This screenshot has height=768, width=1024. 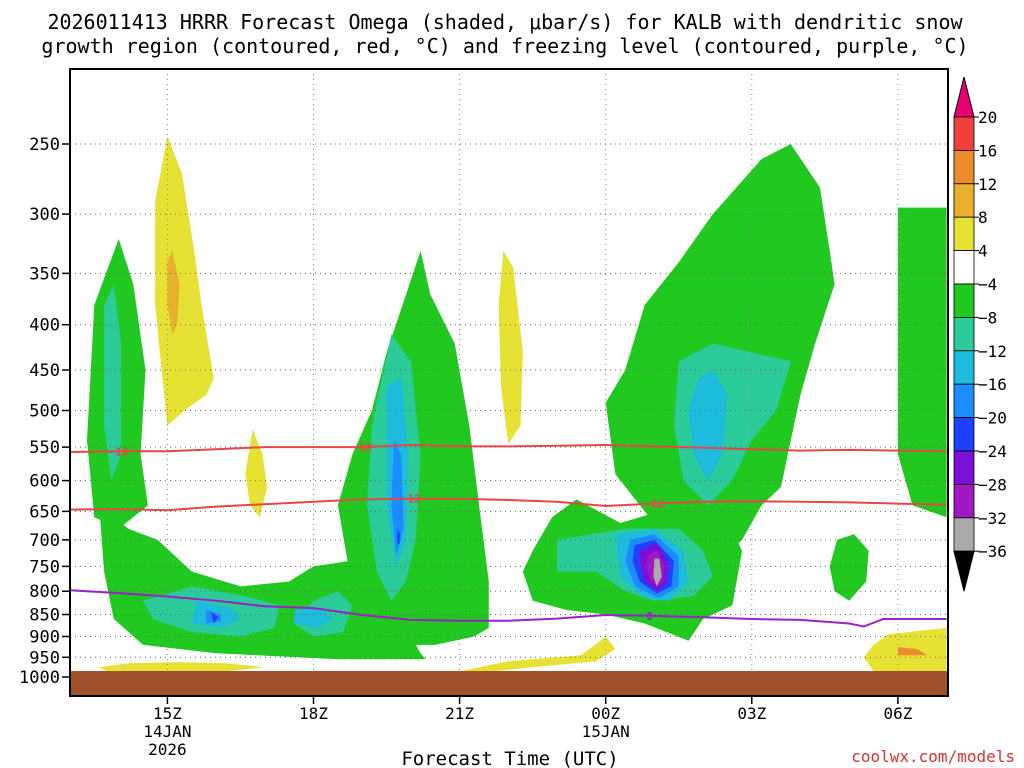 What do you see at coordinates (983, 217) in the screenshot?
I see `colorbar-label: 8` at bounding box center [983, 217].